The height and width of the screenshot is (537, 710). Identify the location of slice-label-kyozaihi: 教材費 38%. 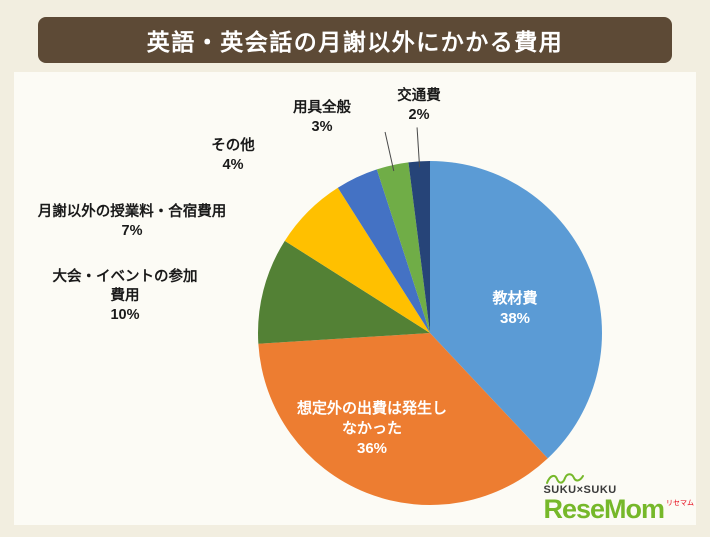
(515, 309).